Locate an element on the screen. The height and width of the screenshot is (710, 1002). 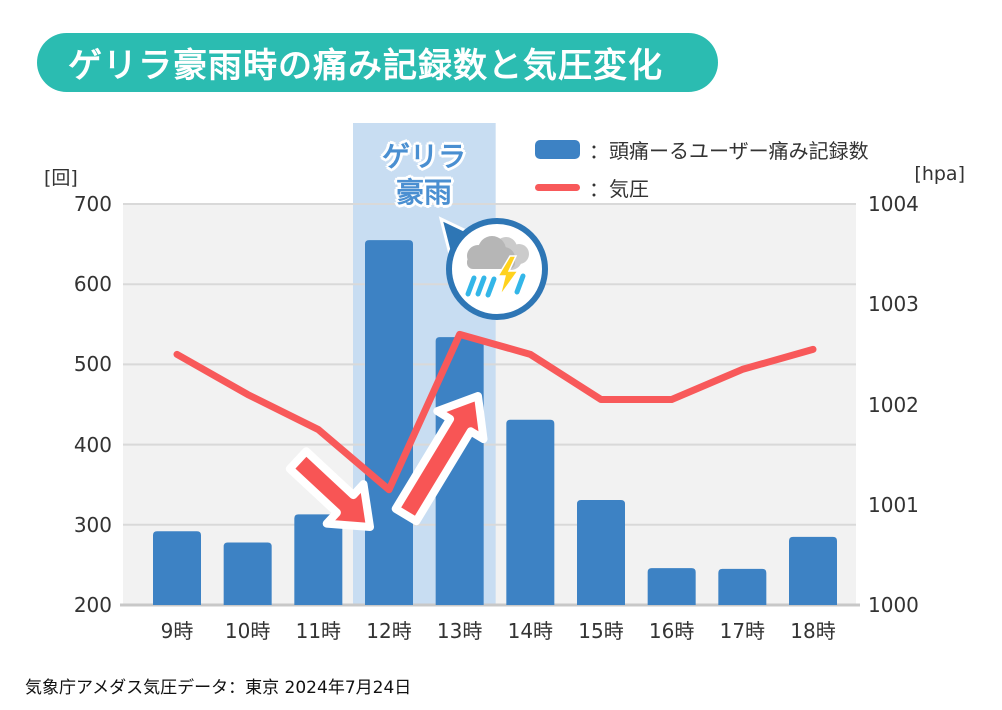
storm-badge is located at coordinates (497, 269).